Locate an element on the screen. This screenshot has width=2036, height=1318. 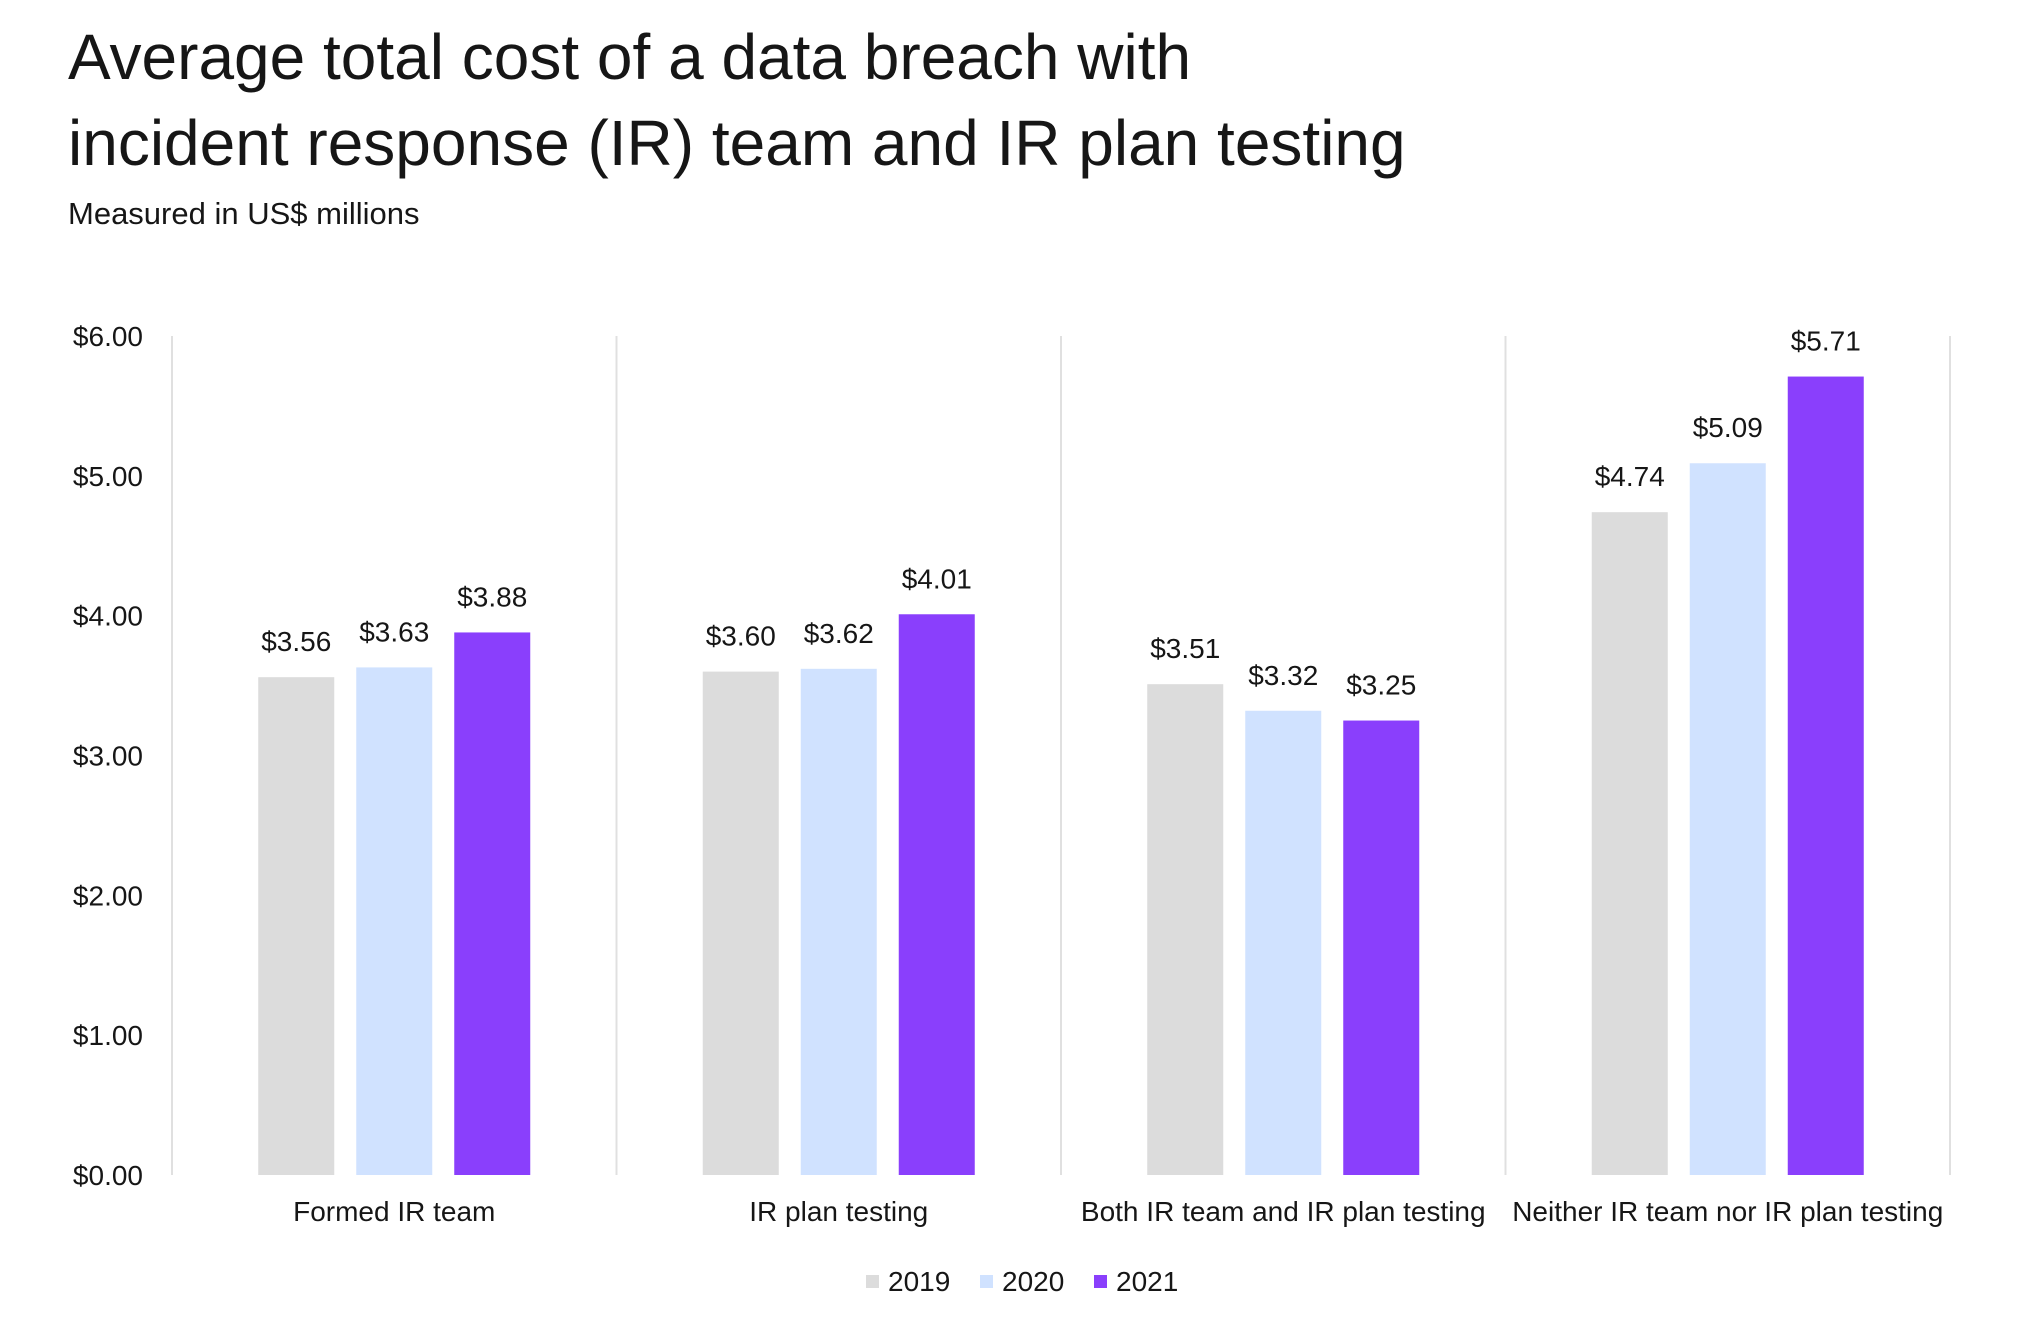
y-axis: $0.00 $1.00 $2.00 $3.00 $4.00 $5.00 $6.00 is located at coordinates (108, 756).